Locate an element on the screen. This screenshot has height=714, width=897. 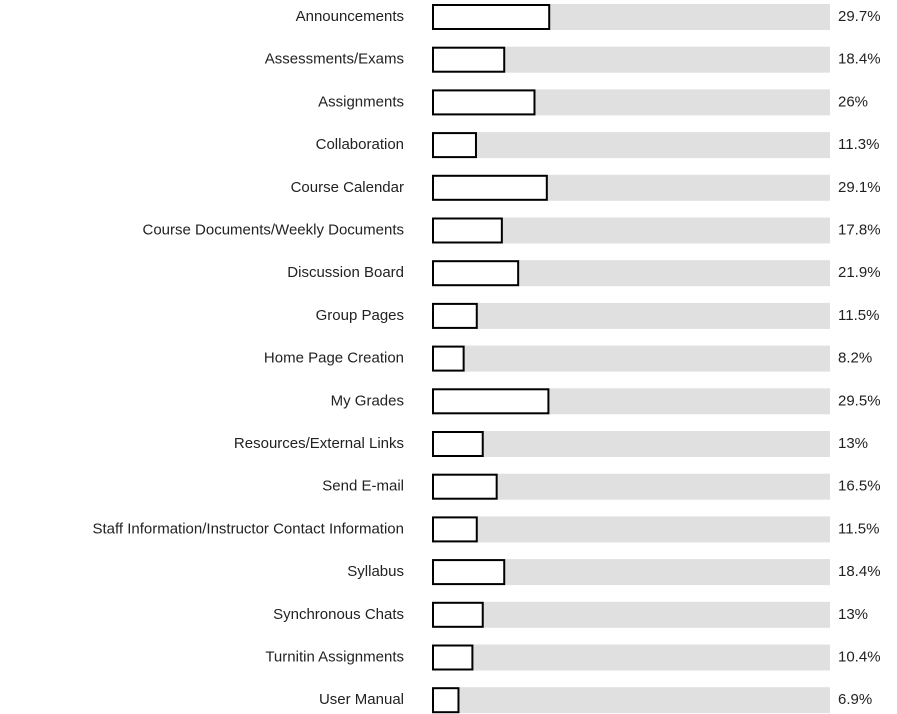
category-label: Group Pages is located at coordinates (360, 315).